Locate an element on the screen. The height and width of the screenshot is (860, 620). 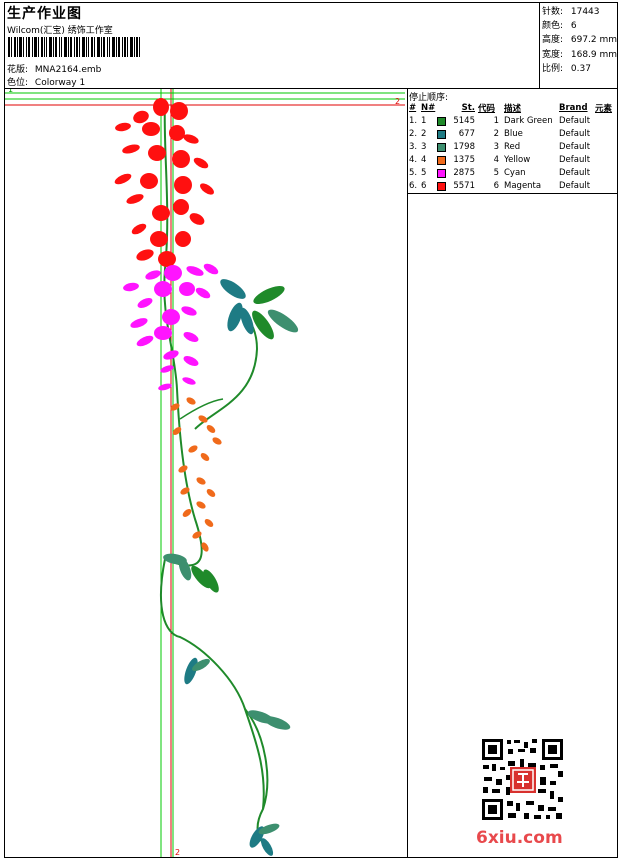
table-row: 3. 3 1798 3 Red Default is located at coordinates (514, 146).